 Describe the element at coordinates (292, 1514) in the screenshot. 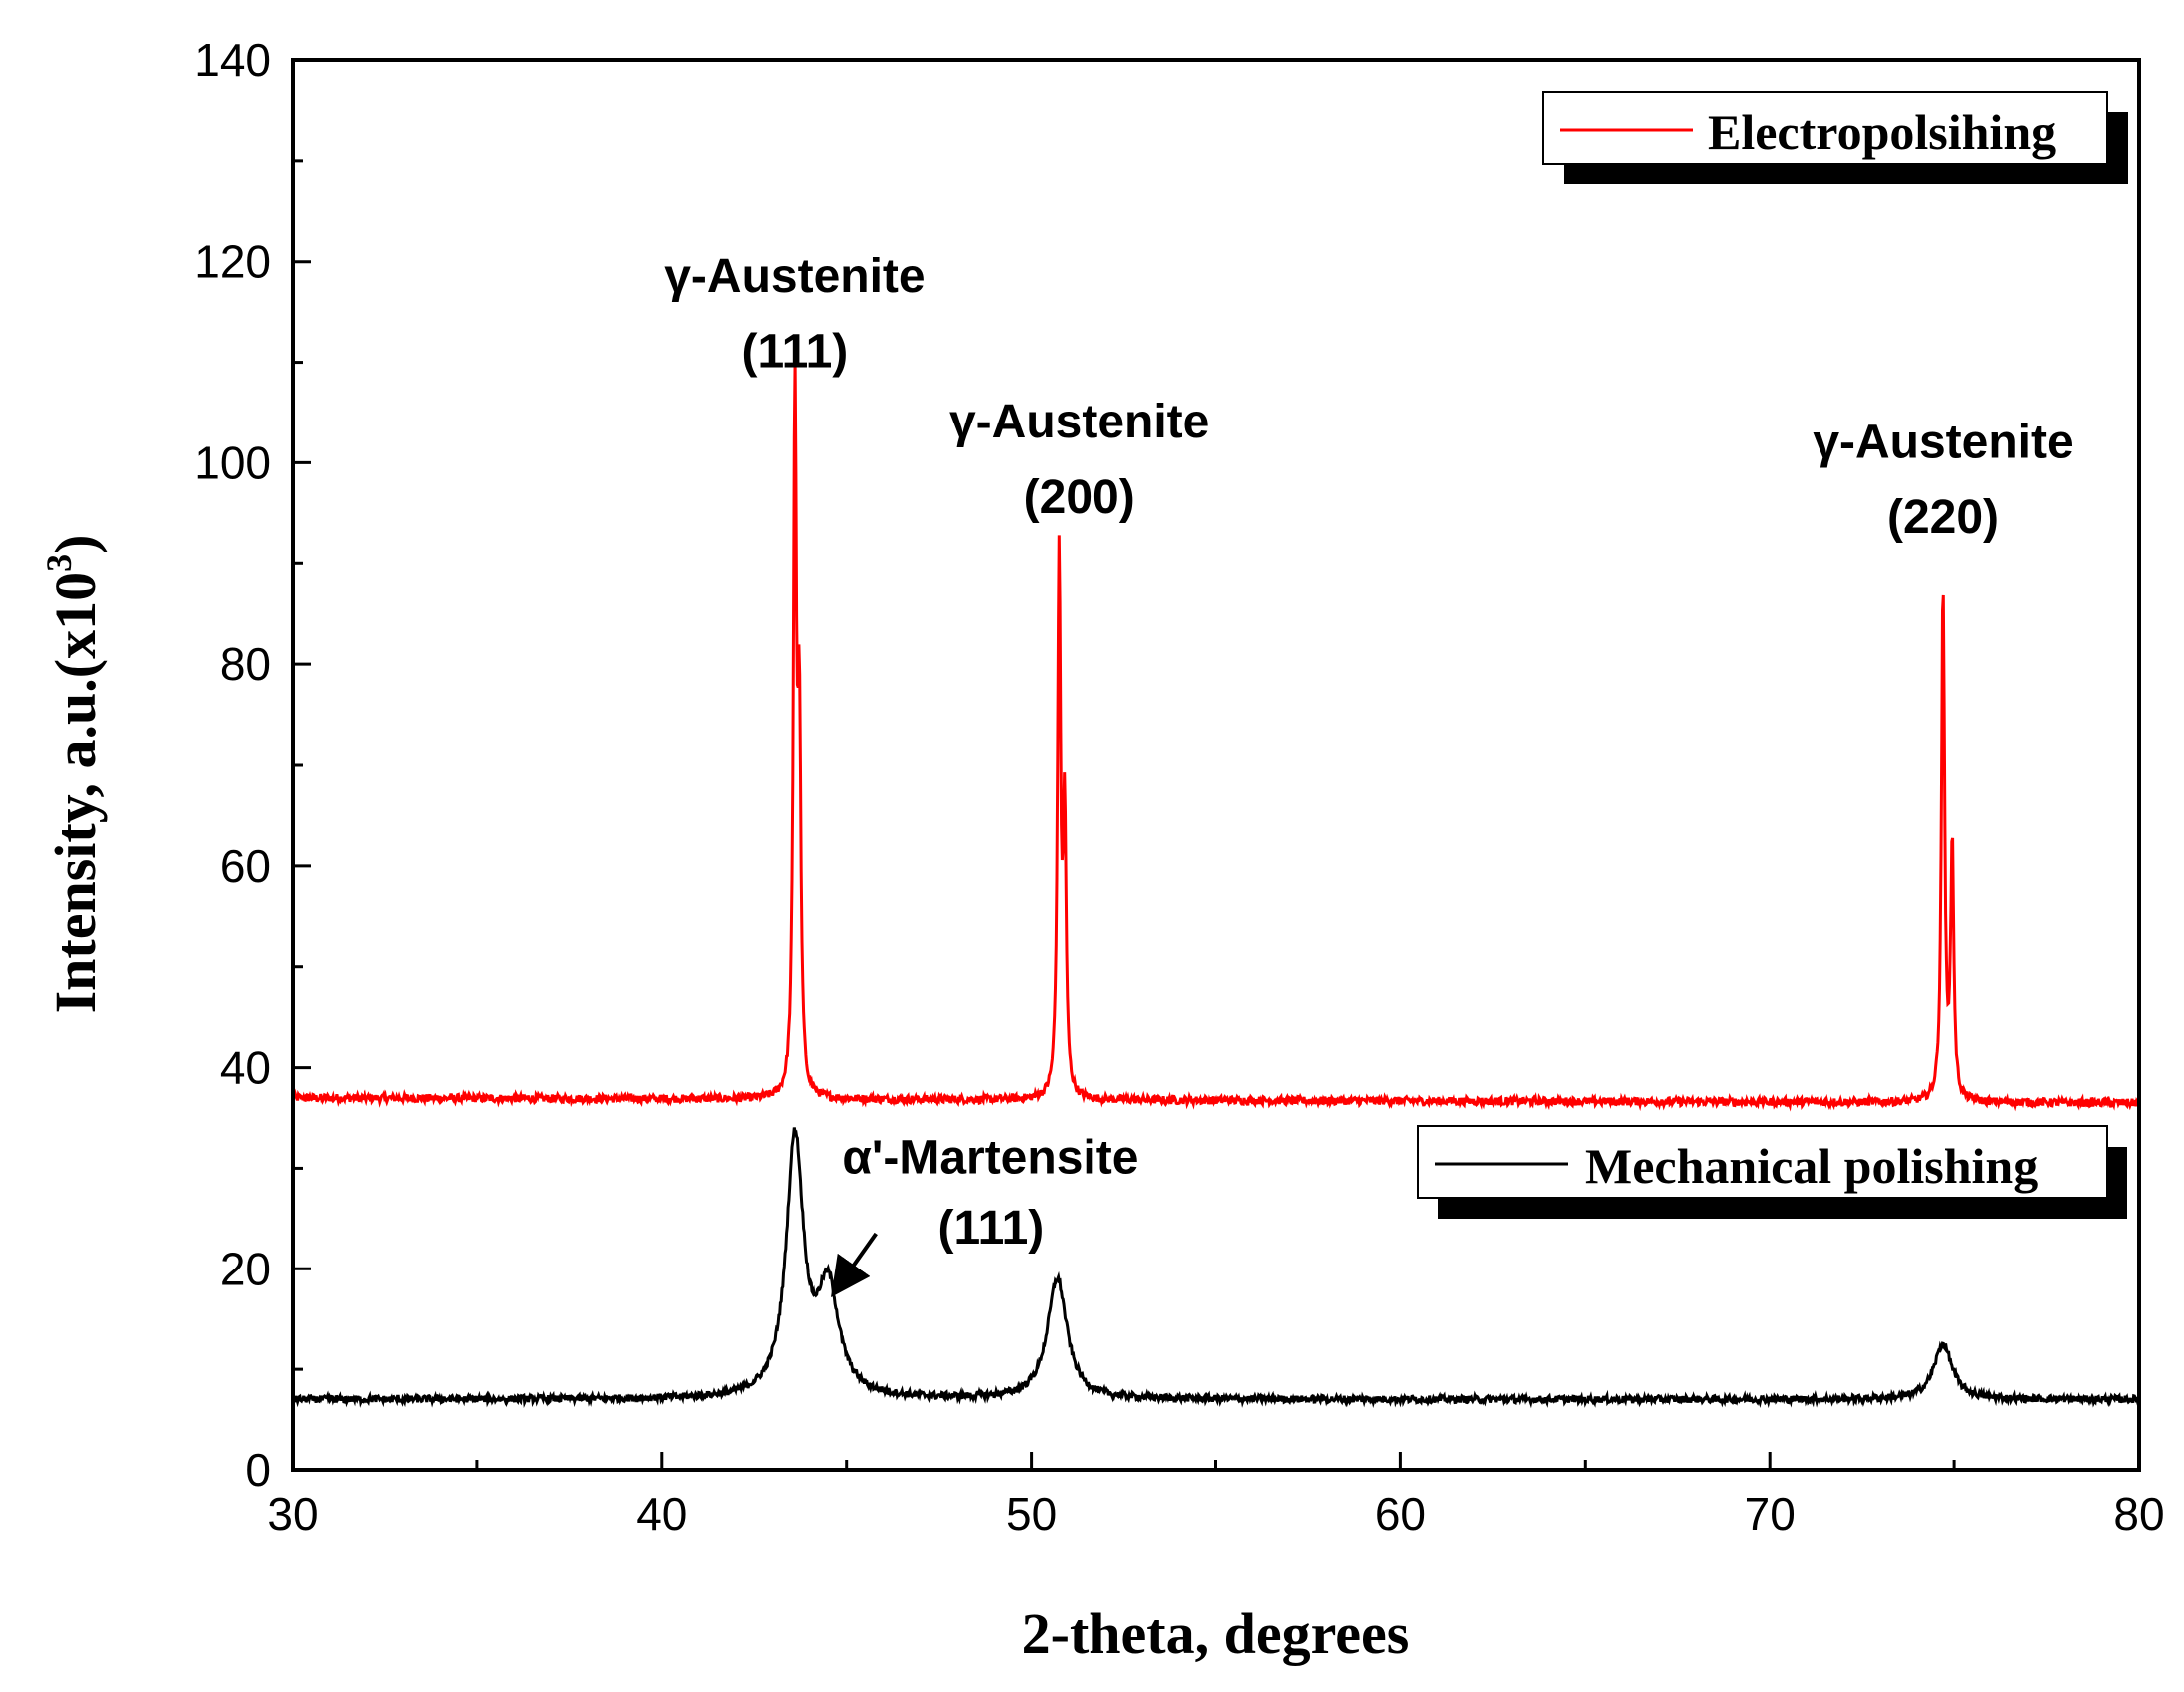

I see `x-tick-label: 30` at that location.